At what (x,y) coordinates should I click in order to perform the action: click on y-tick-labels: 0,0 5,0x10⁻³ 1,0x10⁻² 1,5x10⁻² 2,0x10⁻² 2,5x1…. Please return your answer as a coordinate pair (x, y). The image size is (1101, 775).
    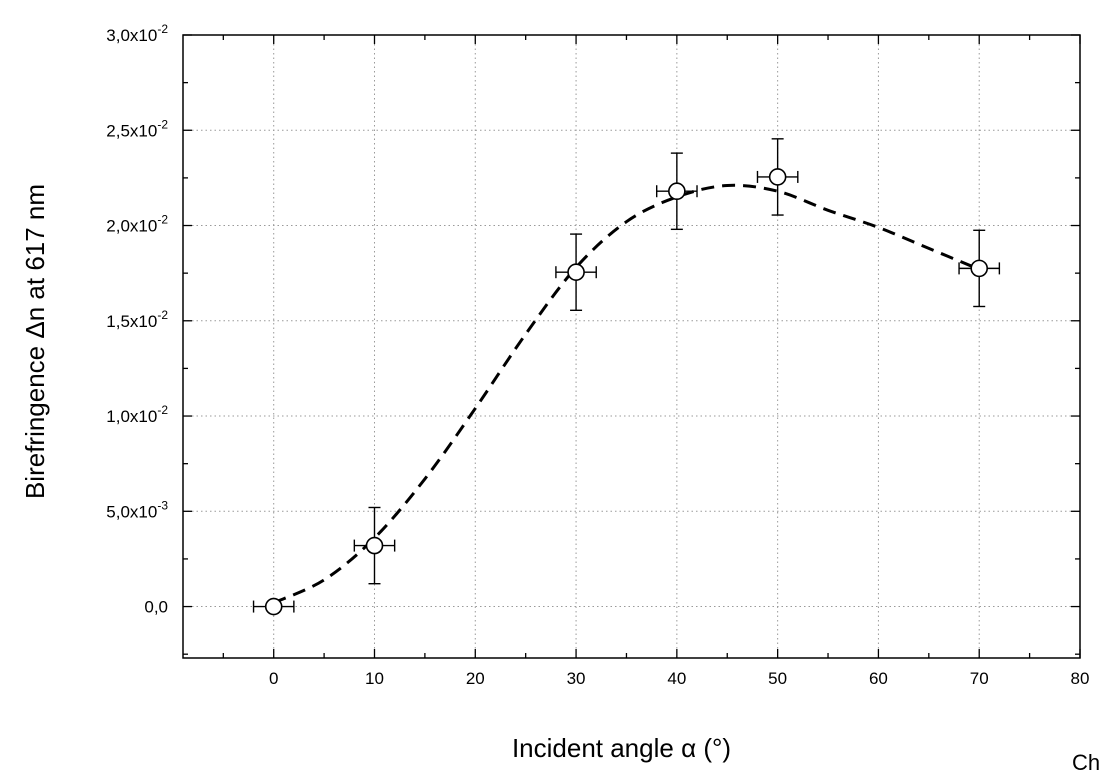
    Looking at the image, I should click on (137, 319).